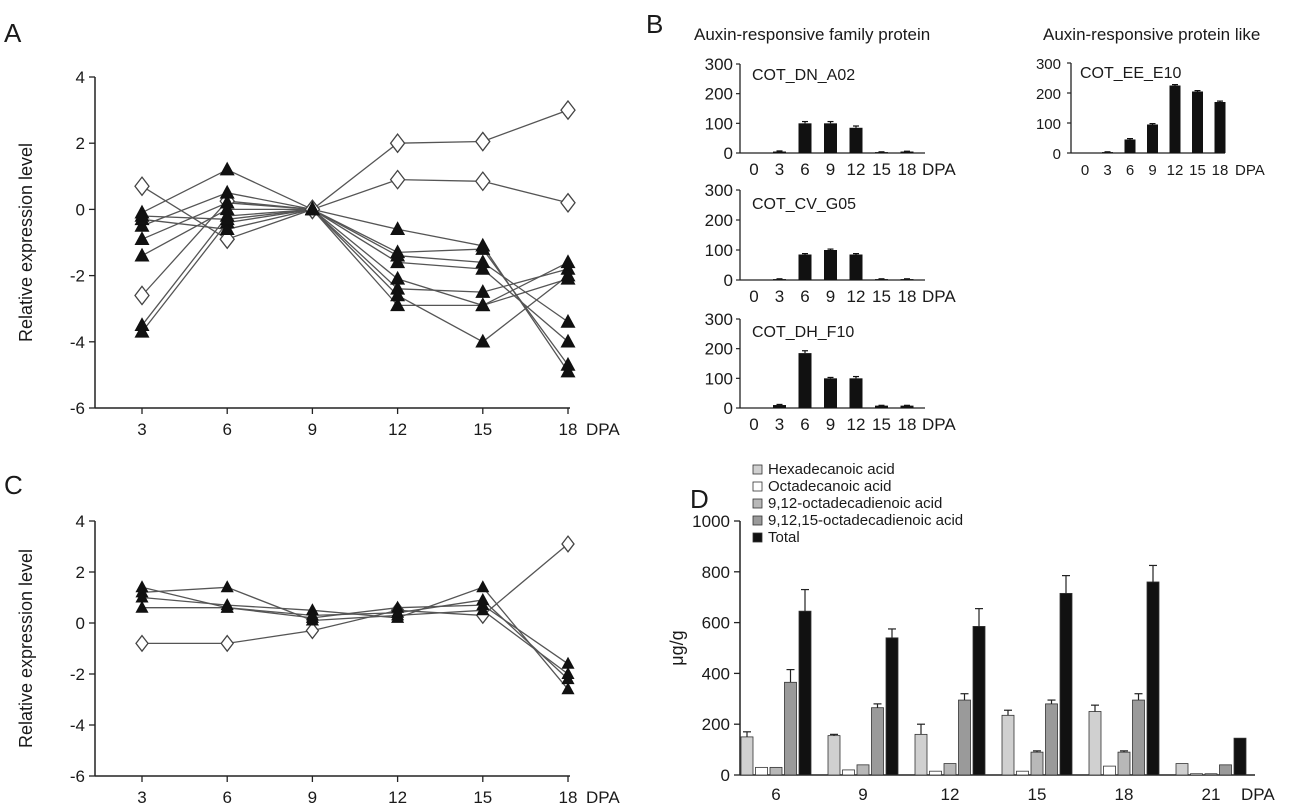  I want to click on panel-b-cot-ee-e10-category-label: 3, so click(1107, 170).